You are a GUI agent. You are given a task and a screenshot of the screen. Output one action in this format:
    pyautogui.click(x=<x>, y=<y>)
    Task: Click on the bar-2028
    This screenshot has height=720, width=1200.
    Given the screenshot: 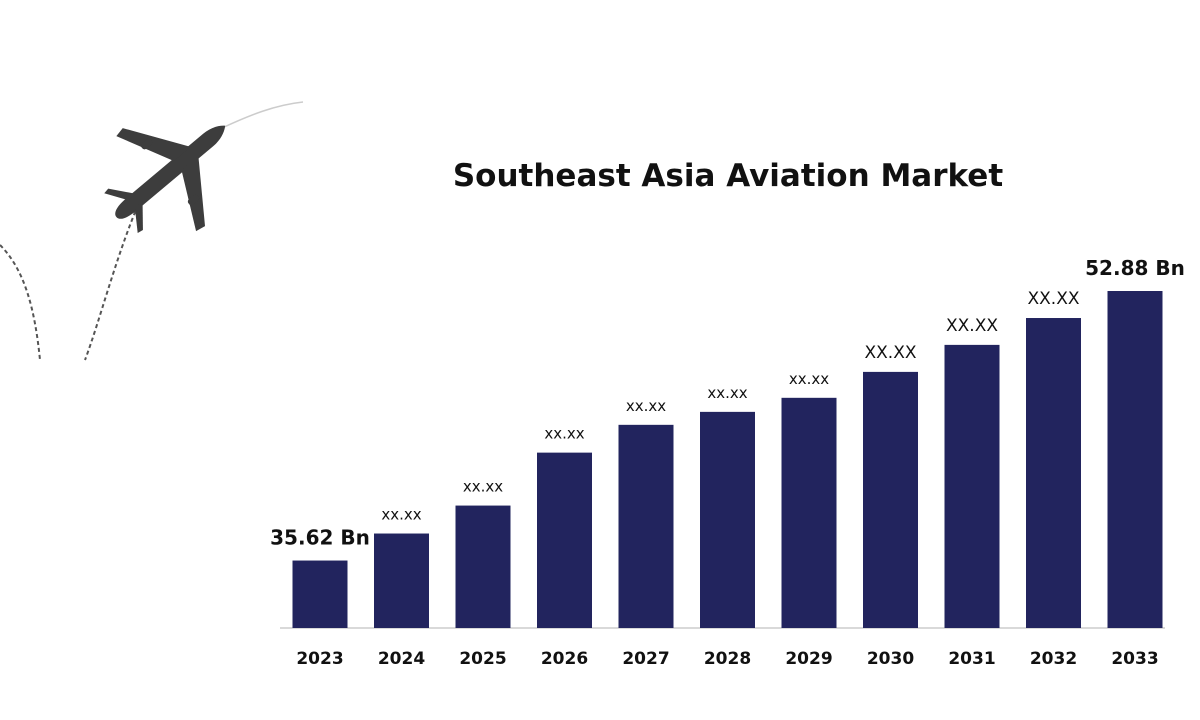 What is the action you would take?
    pyautogui.click(x=727, y=519)
    